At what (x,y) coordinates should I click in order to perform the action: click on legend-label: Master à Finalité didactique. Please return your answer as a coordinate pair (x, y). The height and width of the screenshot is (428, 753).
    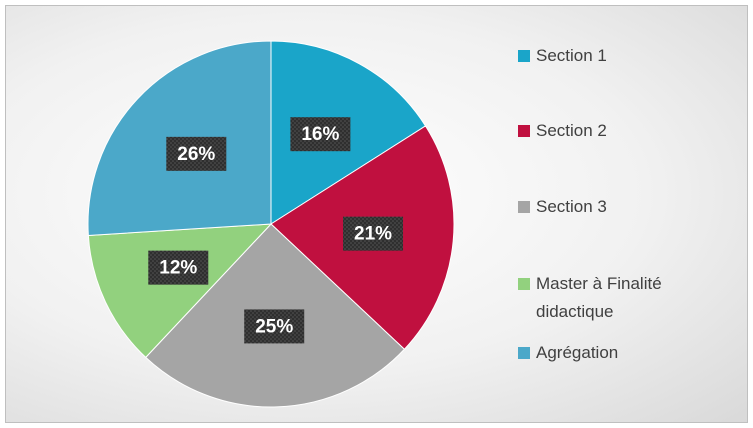
    Looking at the image, I should click on (599, 297).